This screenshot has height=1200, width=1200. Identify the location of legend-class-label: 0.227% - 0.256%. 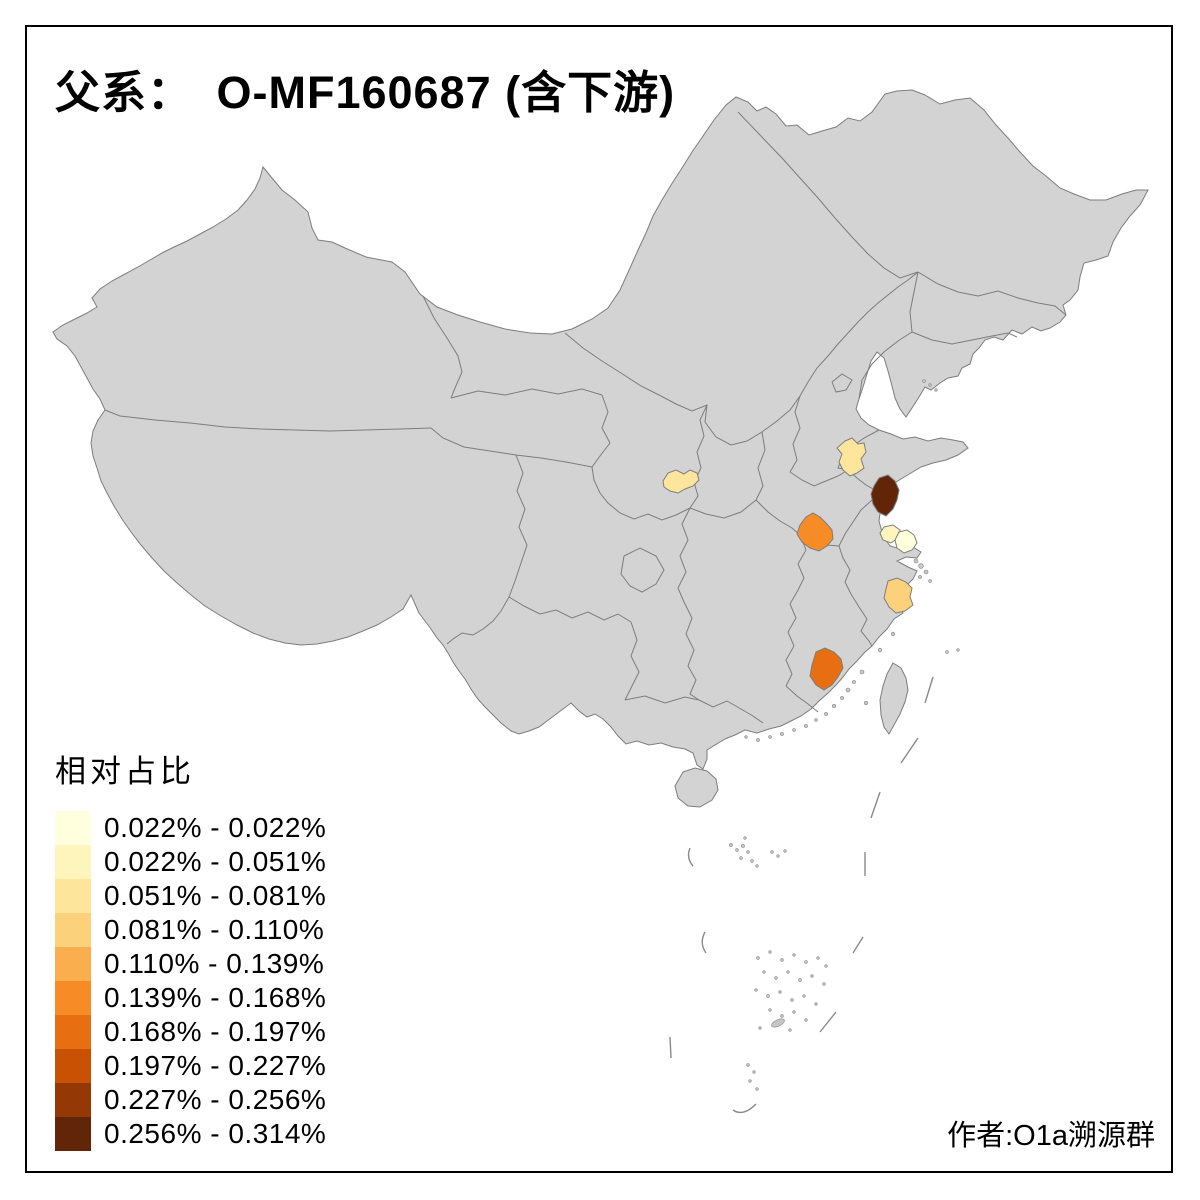
(215, 1099).